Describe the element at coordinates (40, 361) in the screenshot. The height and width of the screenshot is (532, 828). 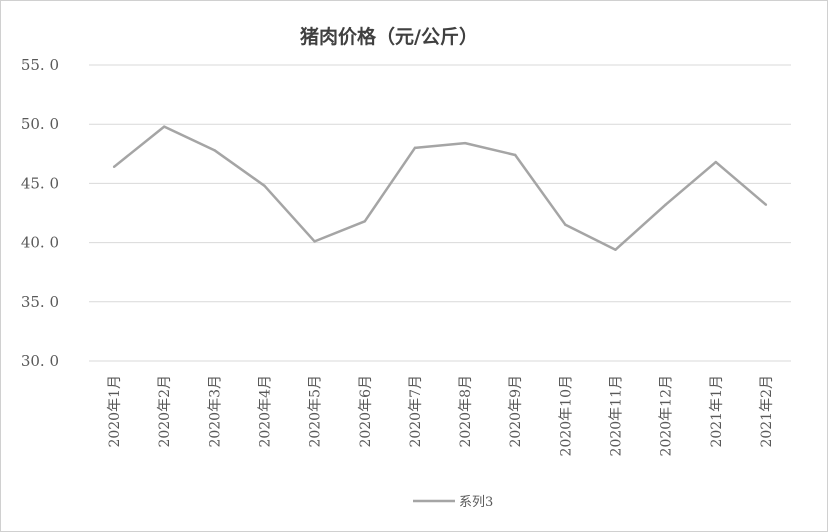
I see `y-tick-label: 30. 0` at that location.